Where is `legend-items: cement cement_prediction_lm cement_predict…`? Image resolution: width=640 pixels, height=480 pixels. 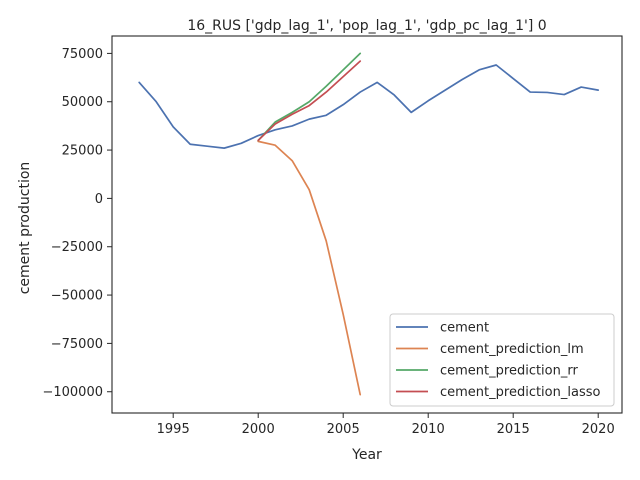 legend-items: cement cement_prediction_lm cement_predict… is located at coordinates (498, 360).